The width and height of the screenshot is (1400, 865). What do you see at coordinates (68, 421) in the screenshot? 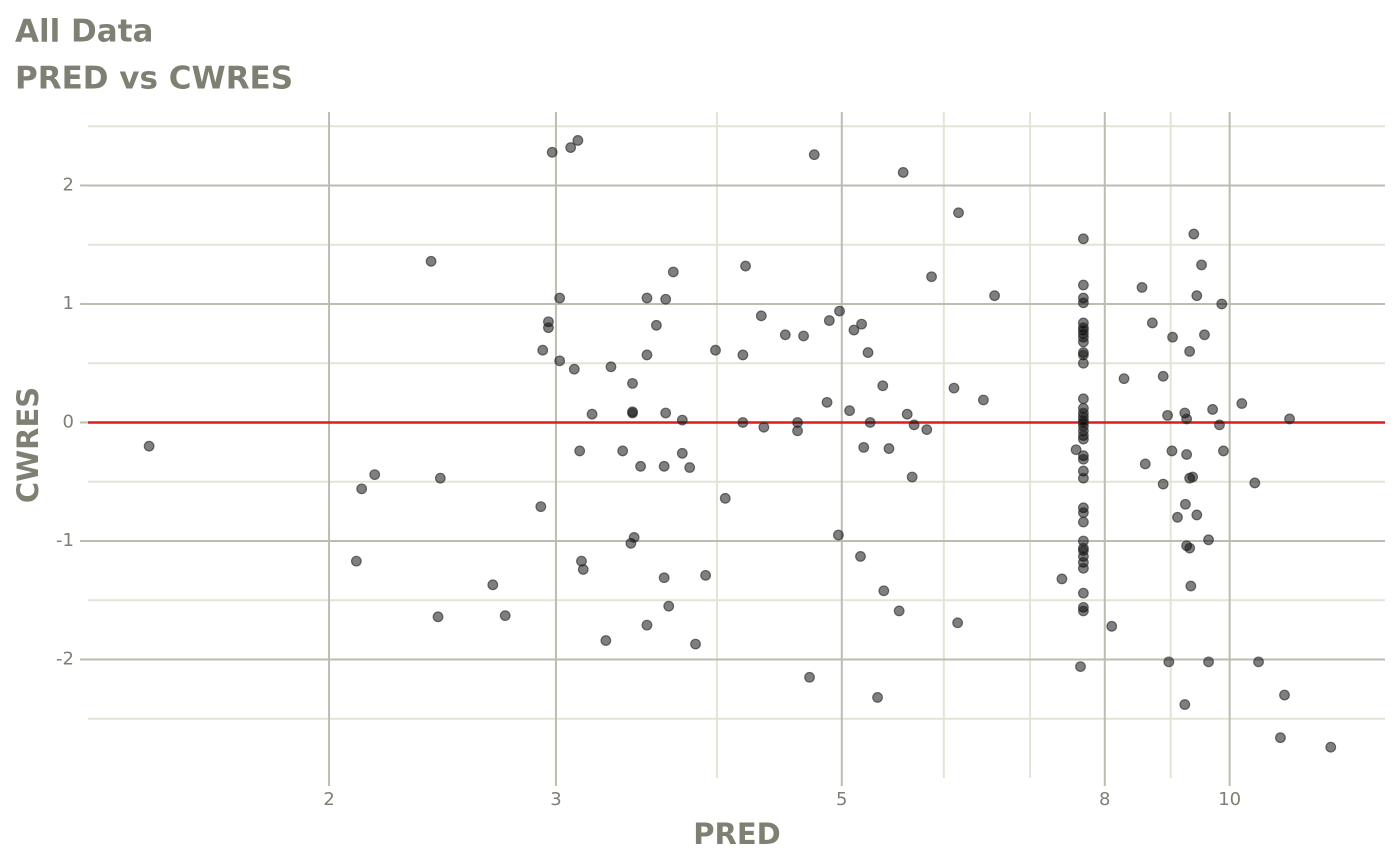
I see `y-tick-label: 0` at bounding box center [68, 421].